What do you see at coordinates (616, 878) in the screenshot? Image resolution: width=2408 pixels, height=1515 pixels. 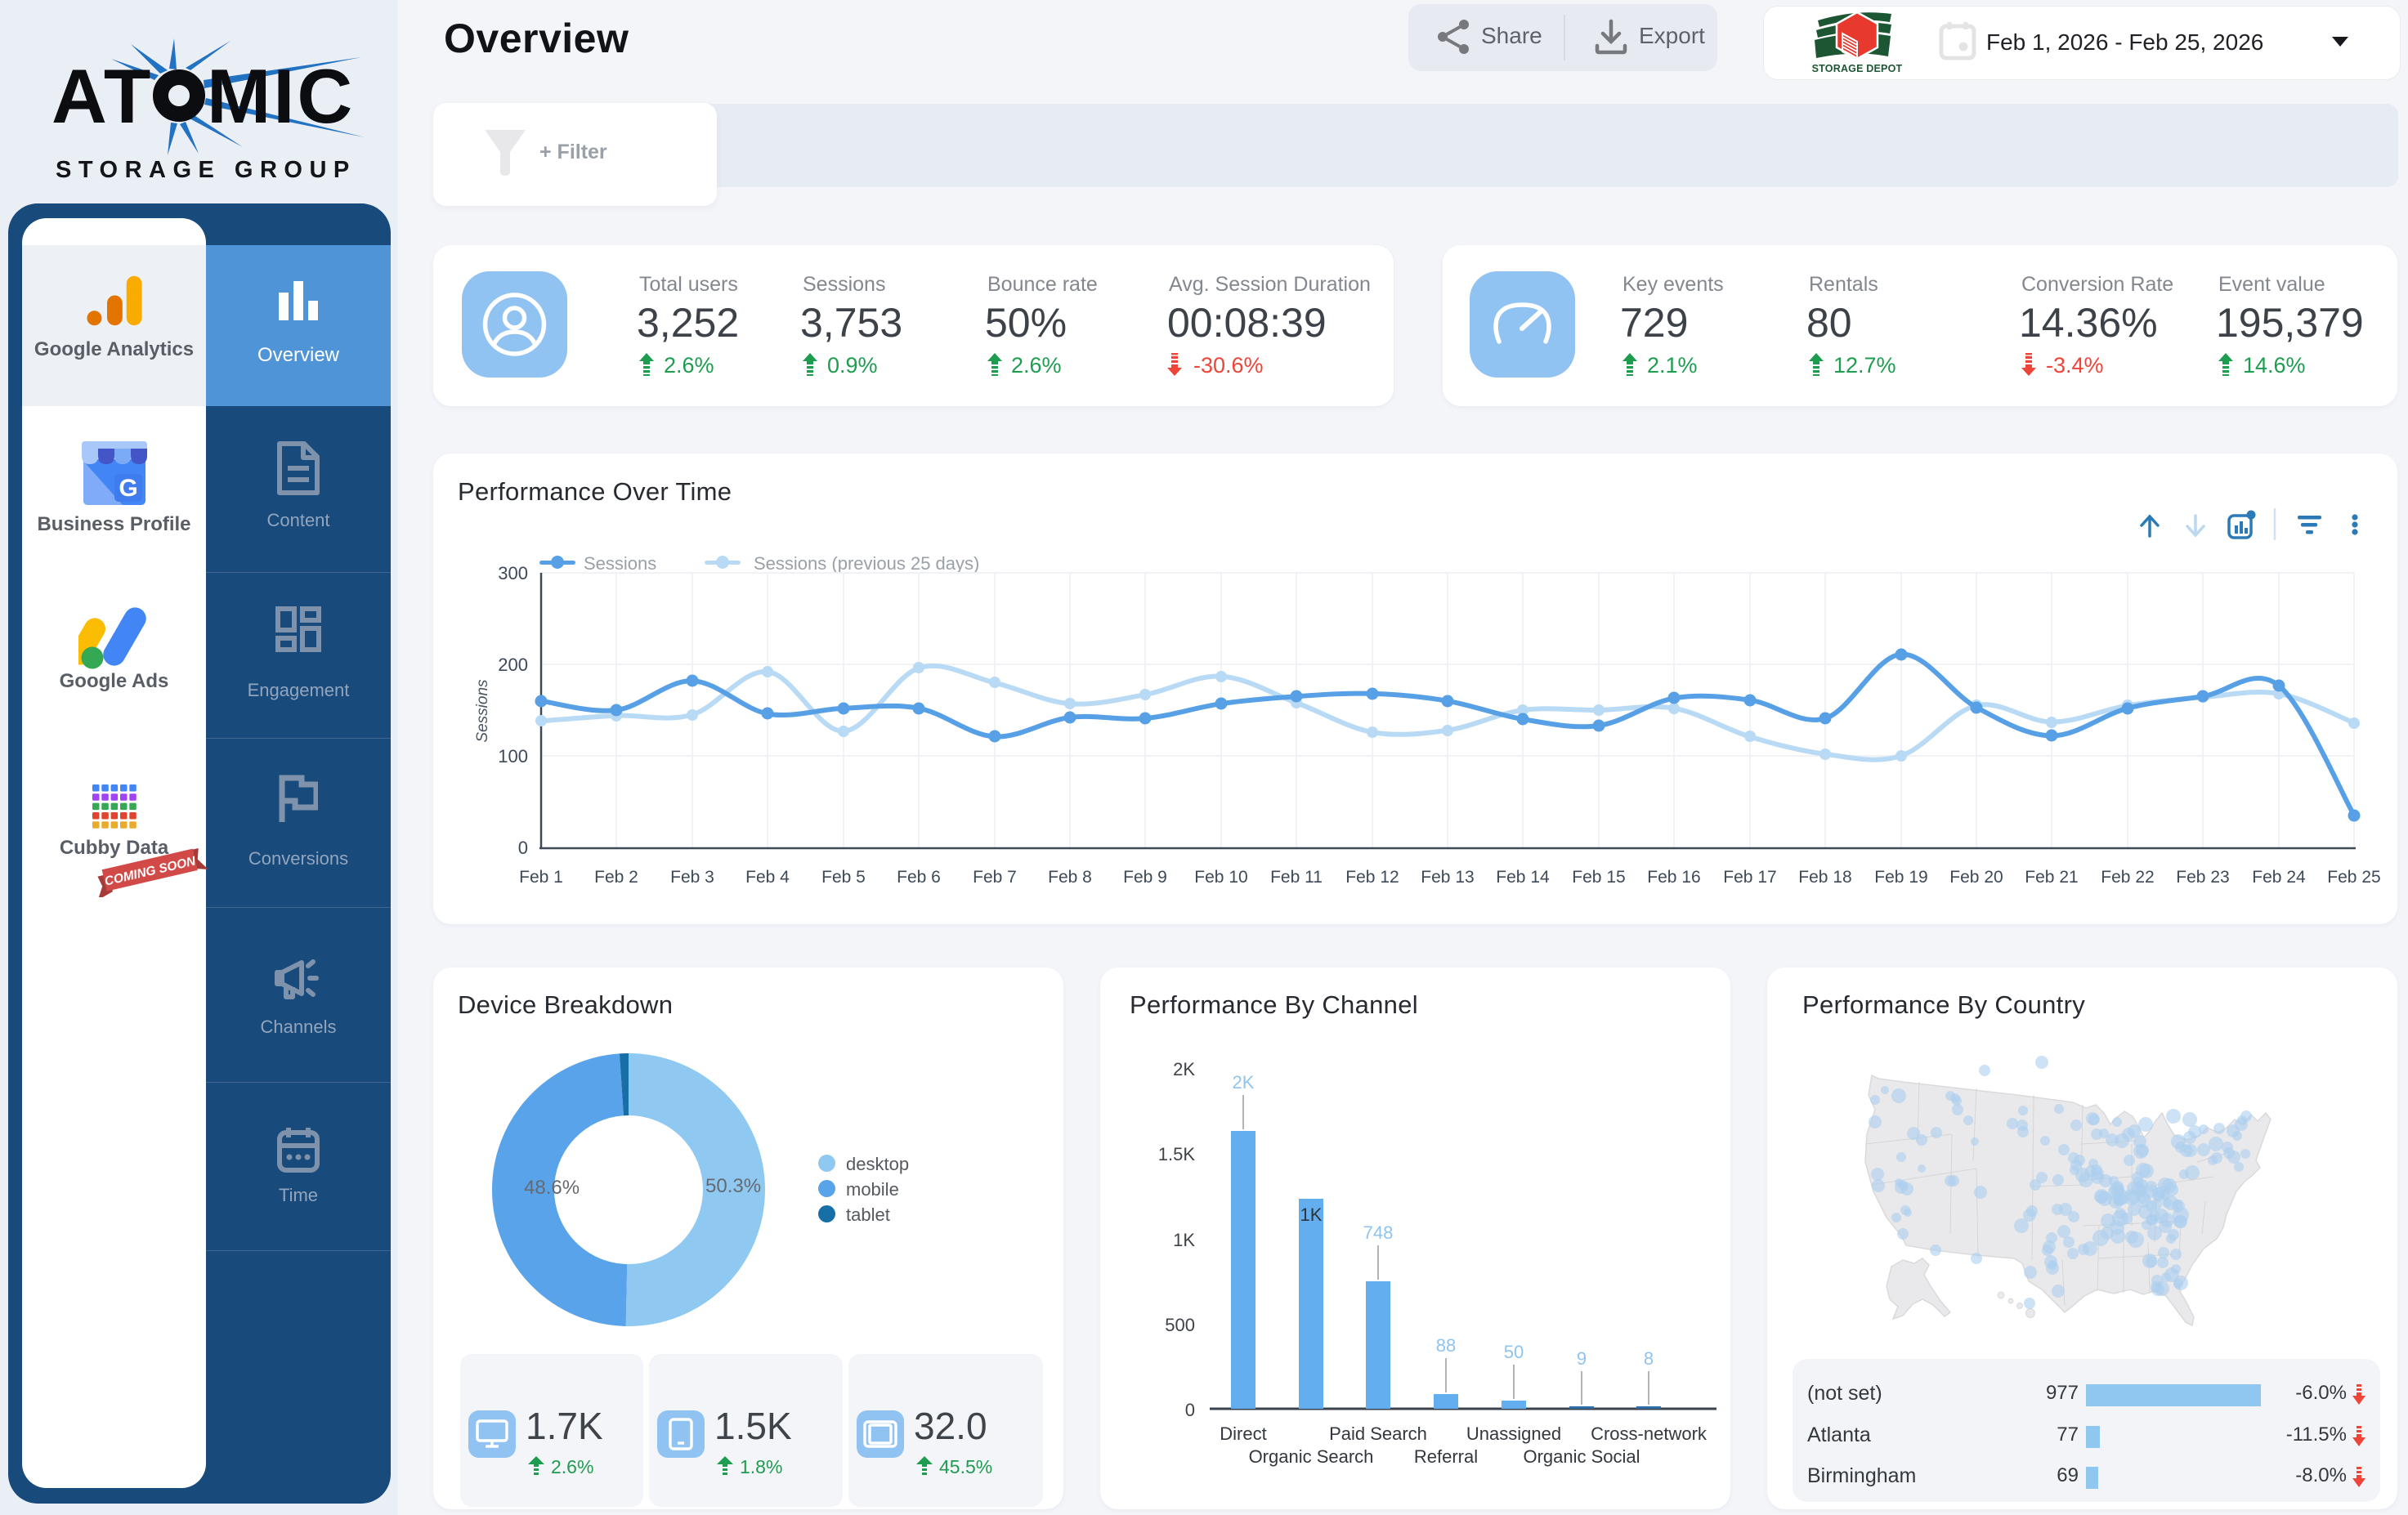 I see `svg-text: Feb 2` at bounding box center [616, 878].